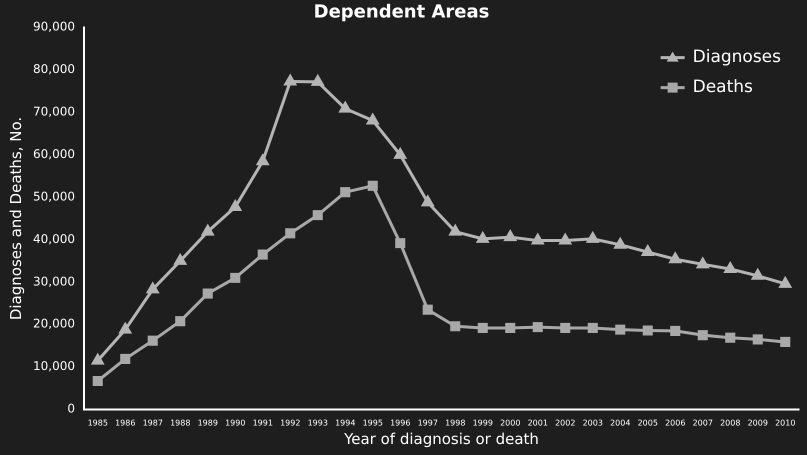 Image resolution: width=807 pixels, height=455 pixels. I want to click on y-tick-label: 70,000, so click(53, 111).